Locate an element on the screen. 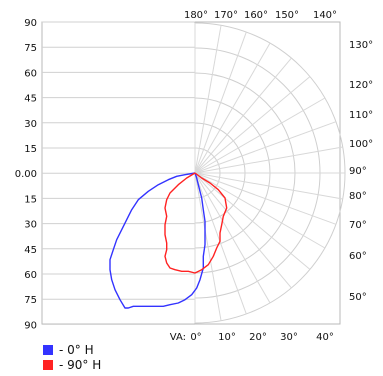  angle-tick-label: 70° is located at coordinates (358, 225).